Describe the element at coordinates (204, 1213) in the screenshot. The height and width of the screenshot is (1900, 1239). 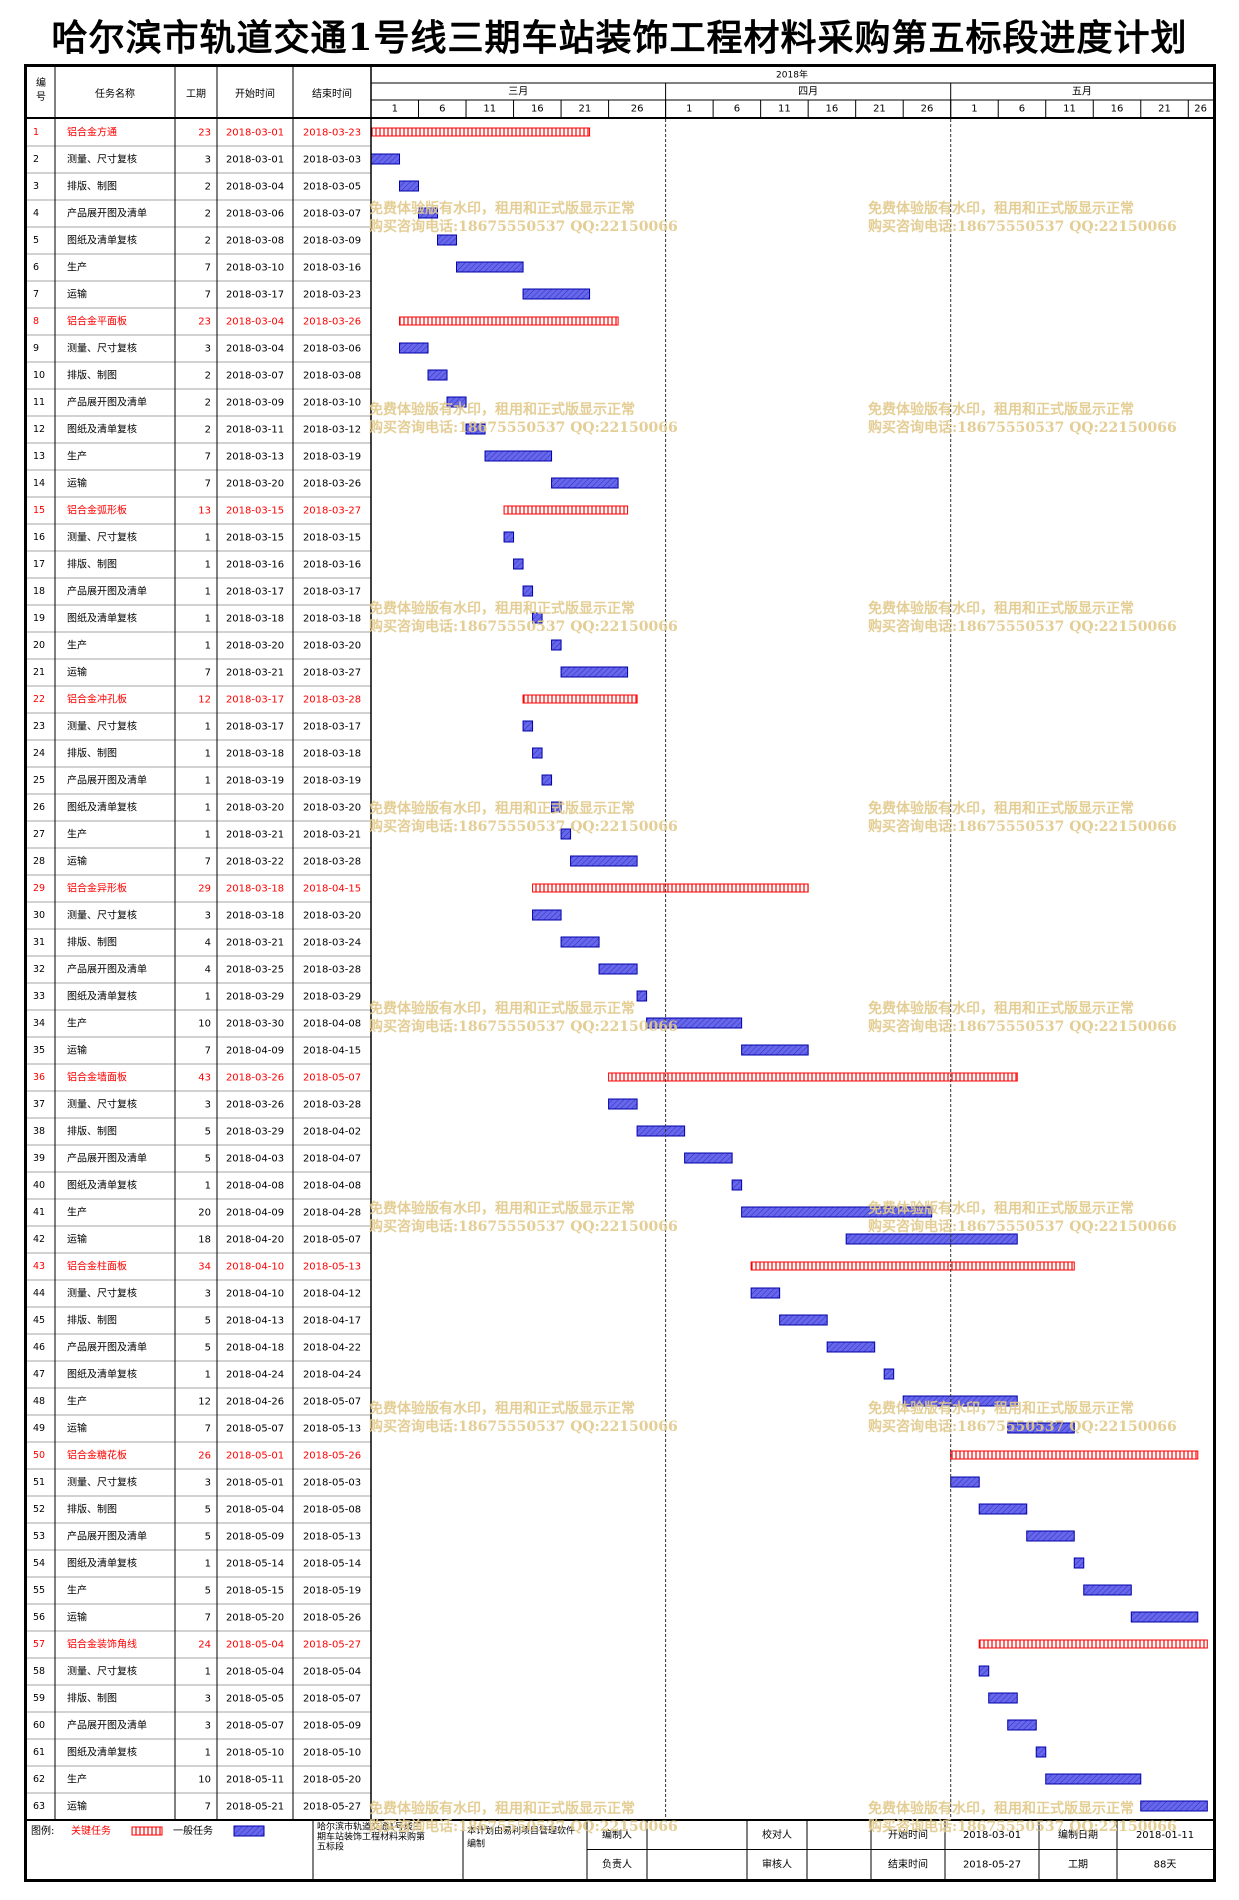
I see `task-duration: 20` at that location.